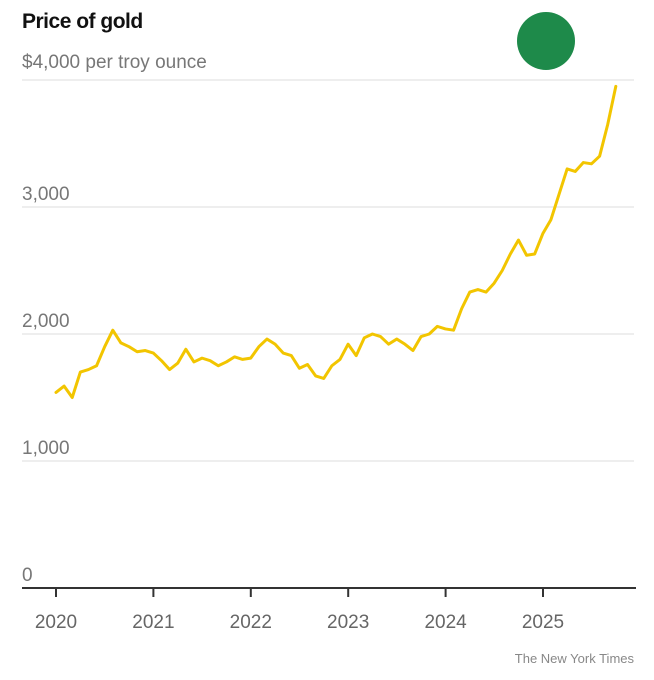  Describe the element at coordinates (445, 622) in the screenshot. I see `x-tick-label: 2024` at that location.